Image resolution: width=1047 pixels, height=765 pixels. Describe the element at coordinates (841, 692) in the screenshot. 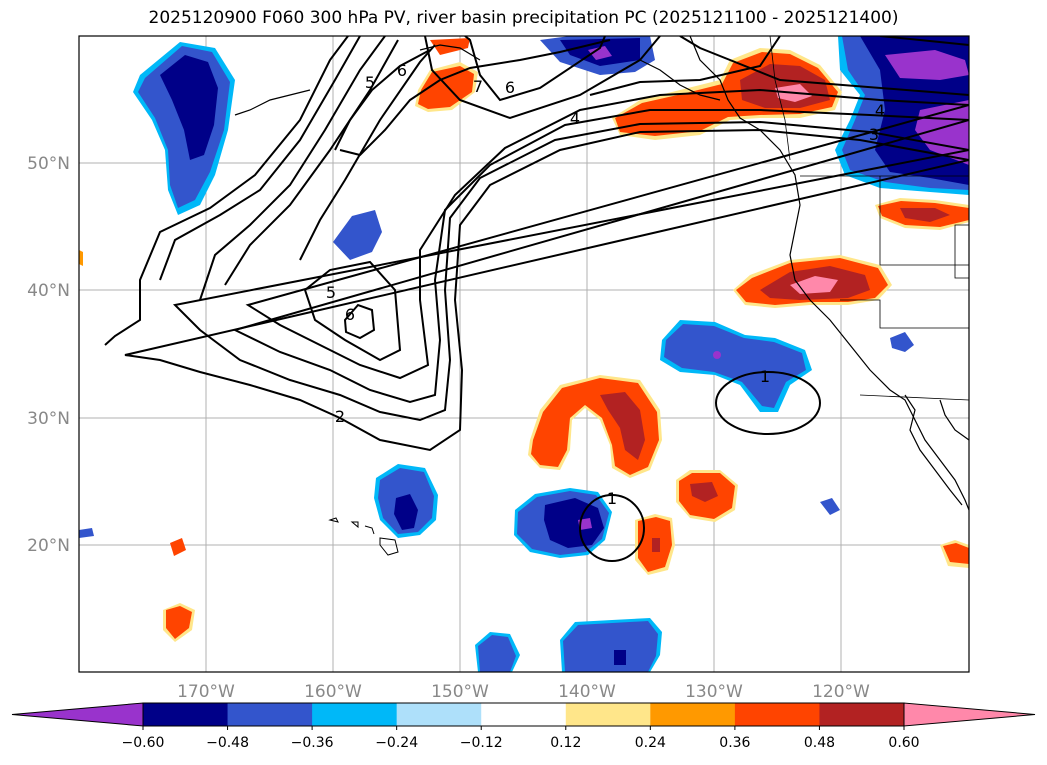

I see `lon-label-120w: 120°W` at that location.